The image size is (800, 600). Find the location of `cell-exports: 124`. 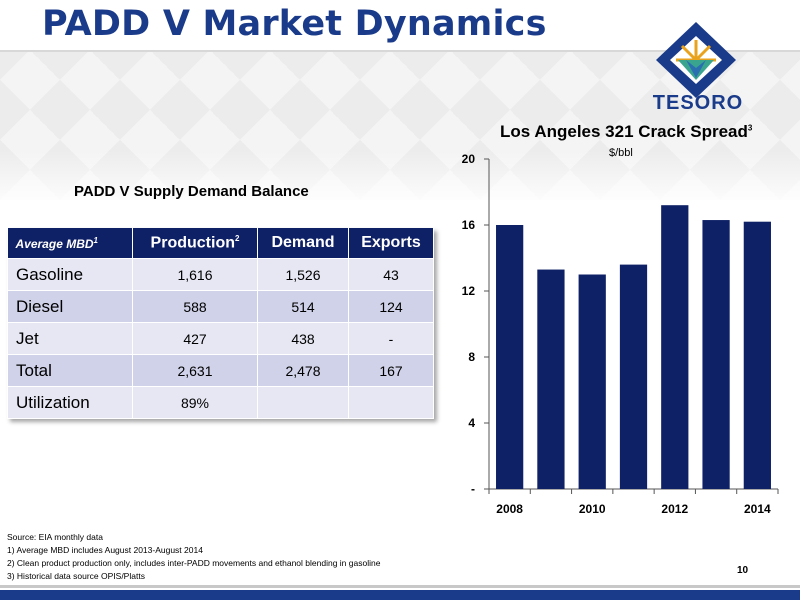

cell-exports: 124 is located at coordinates (391, 306).